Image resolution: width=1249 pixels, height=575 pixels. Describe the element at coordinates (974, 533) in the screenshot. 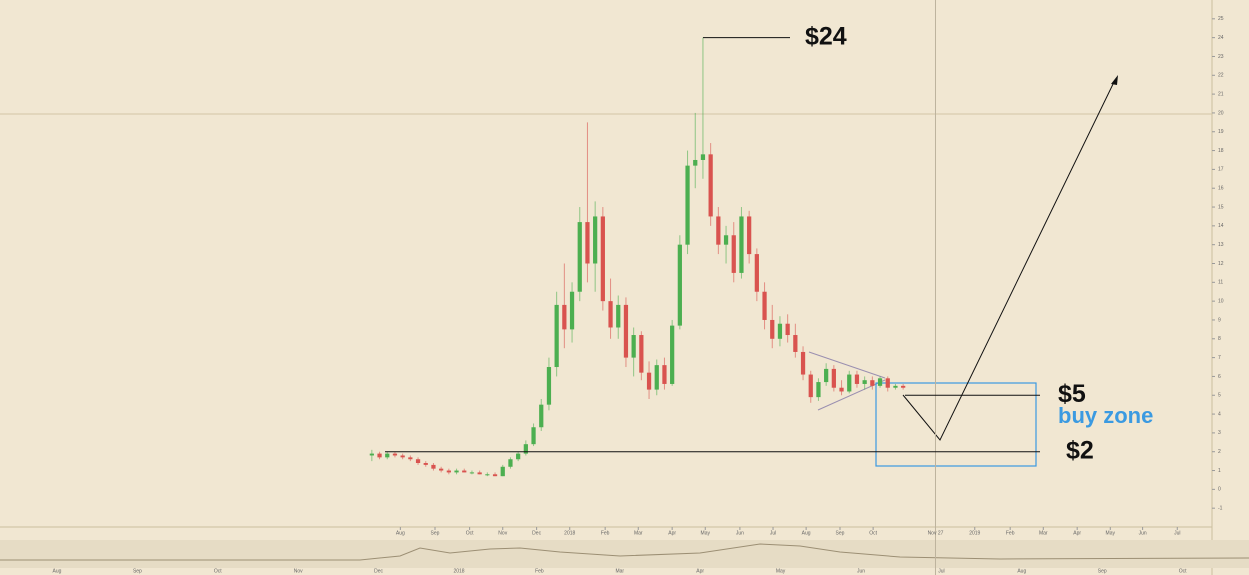

I see `x-tick-label: 2019` at that location.